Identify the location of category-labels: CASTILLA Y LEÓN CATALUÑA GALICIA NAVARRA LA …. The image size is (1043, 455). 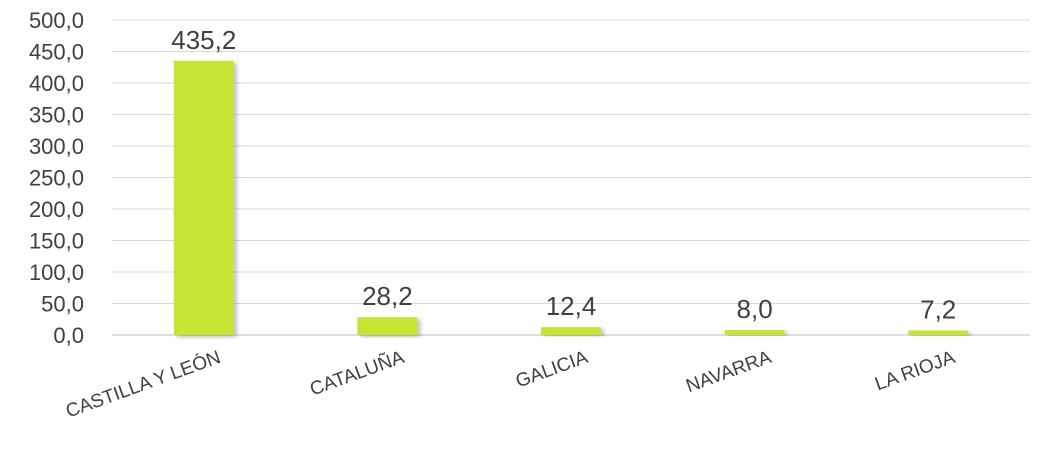
(510, 384).